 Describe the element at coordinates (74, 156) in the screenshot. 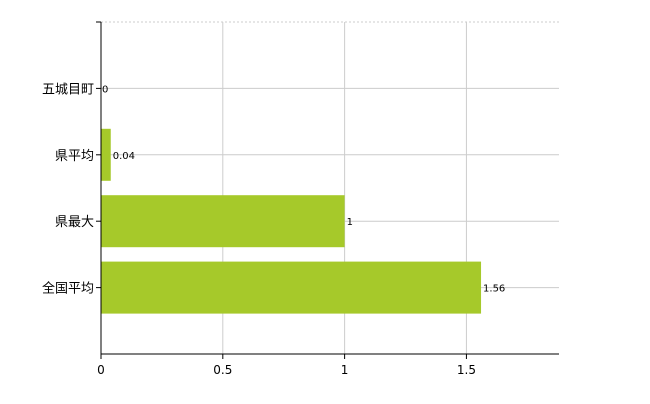

I see `y-category-label: 県平均` at that location.